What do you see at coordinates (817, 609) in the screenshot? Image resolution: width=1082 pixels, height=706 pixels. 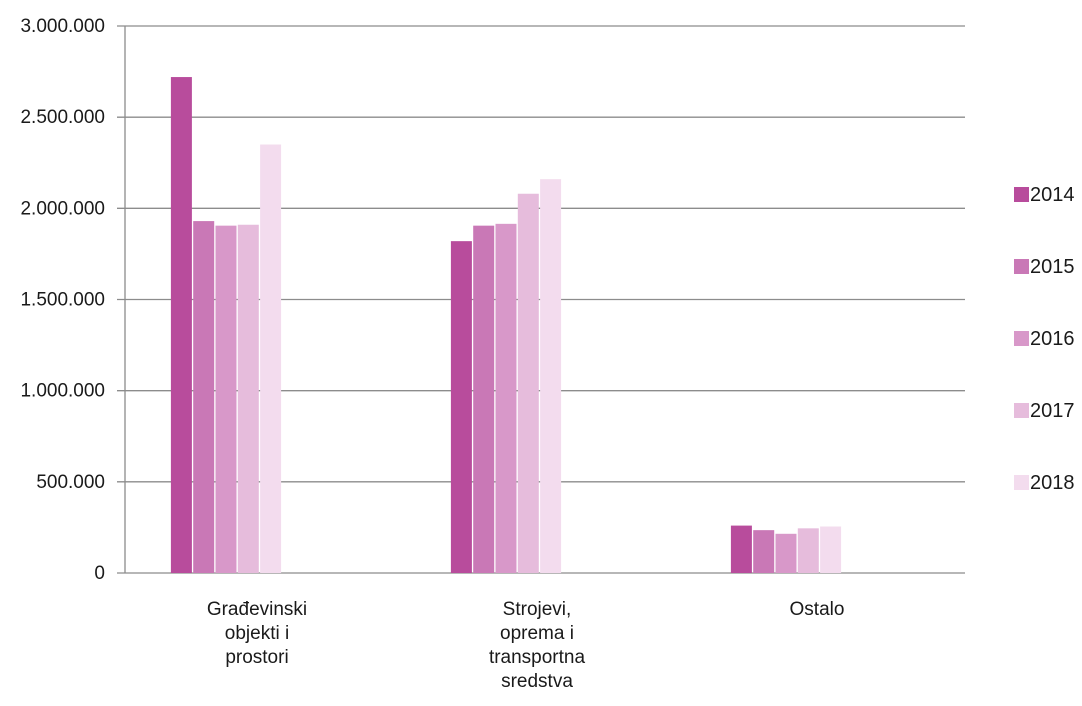 I see `x-category-label: Ostalo` at bounding box center [817, 609].